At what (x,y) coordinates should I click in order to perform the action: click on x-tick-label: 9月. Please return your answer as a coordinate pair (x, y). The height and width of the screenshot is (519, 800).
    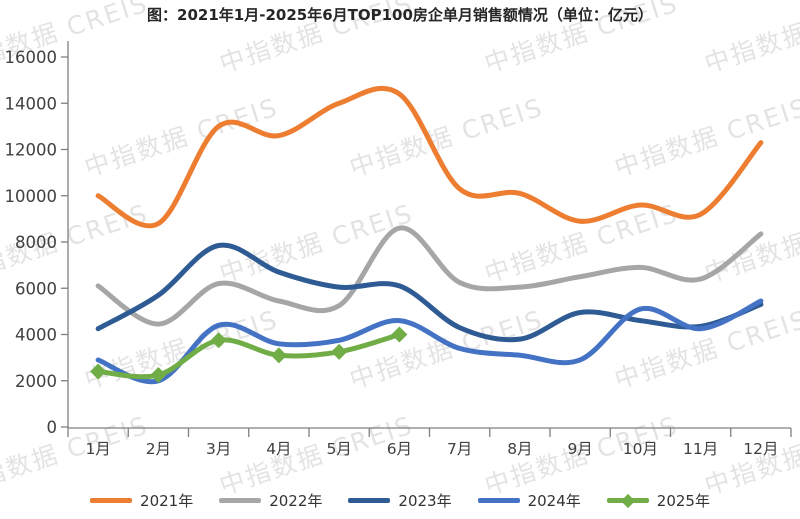
    Looking at the image, I should click on (579, 449).